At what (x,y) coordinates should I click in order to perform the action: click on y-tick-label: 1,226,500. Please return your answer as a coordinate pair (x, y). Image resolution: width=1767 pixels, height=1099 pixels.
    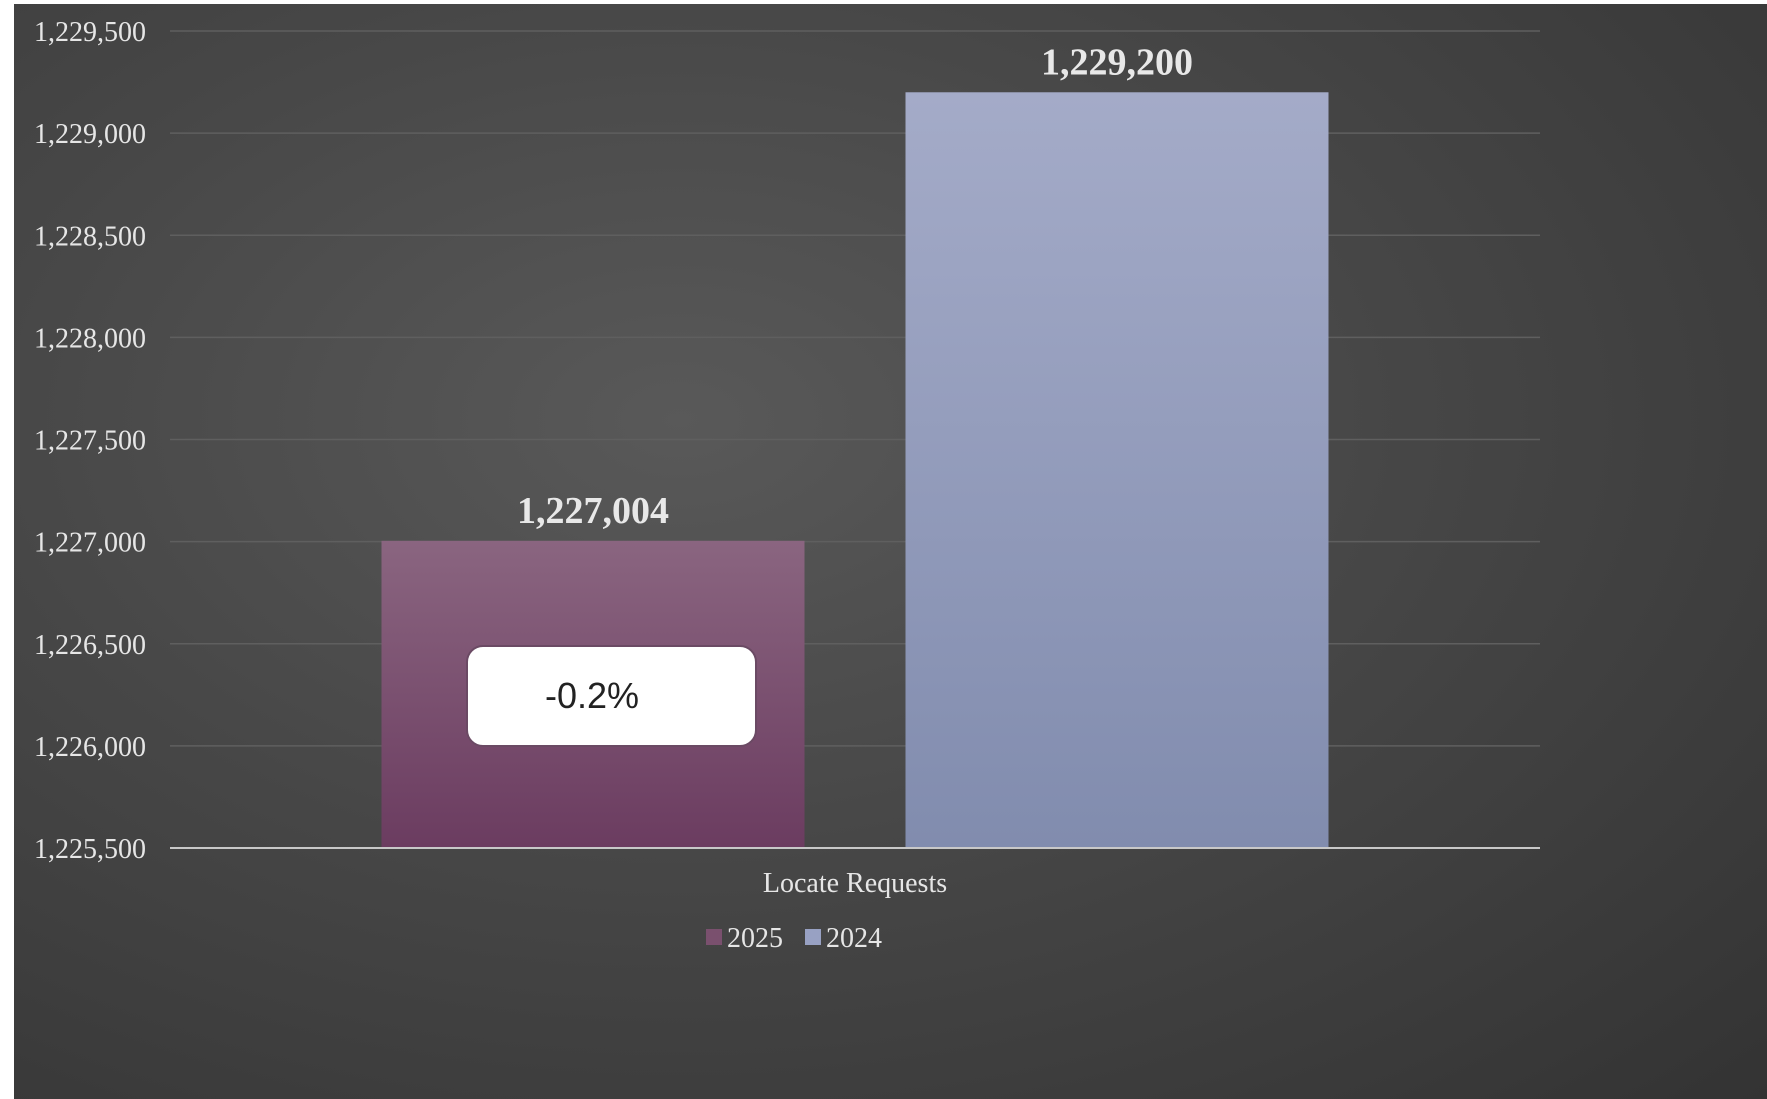
    Looking at the image, I should click on (90, 645).